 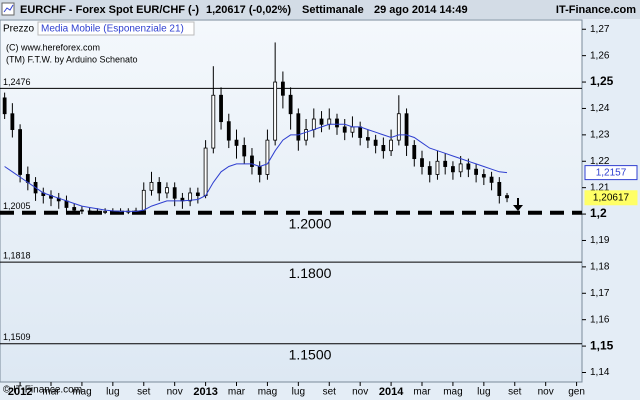 I want to click on y-tick-label: 1,21, so click(x=600, y=187).